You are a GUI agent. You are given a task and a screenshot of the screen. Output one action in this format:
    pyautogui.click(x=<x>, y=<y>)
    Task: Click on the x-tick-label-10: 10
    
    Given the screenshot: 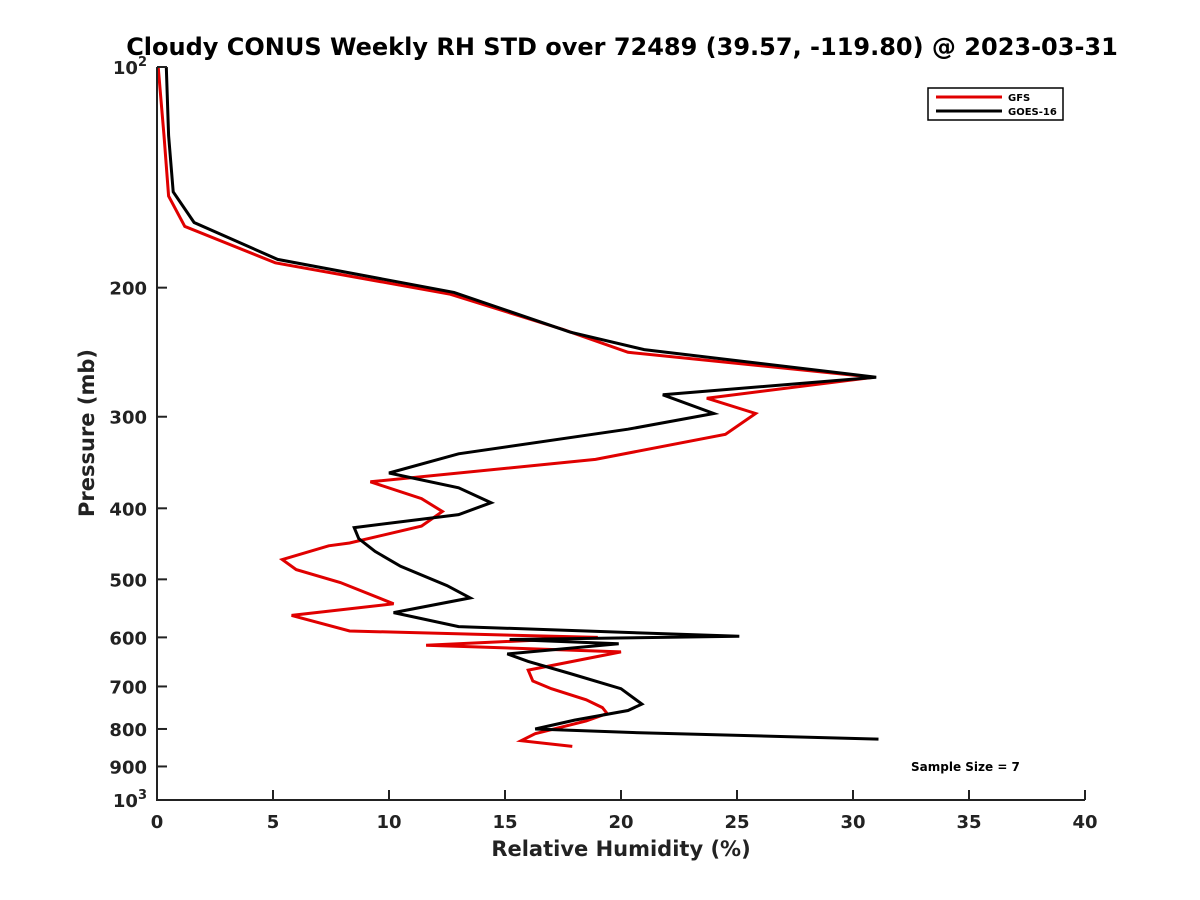 What is the action you would take?
    pyautogui.click(x=388, y=822)
    